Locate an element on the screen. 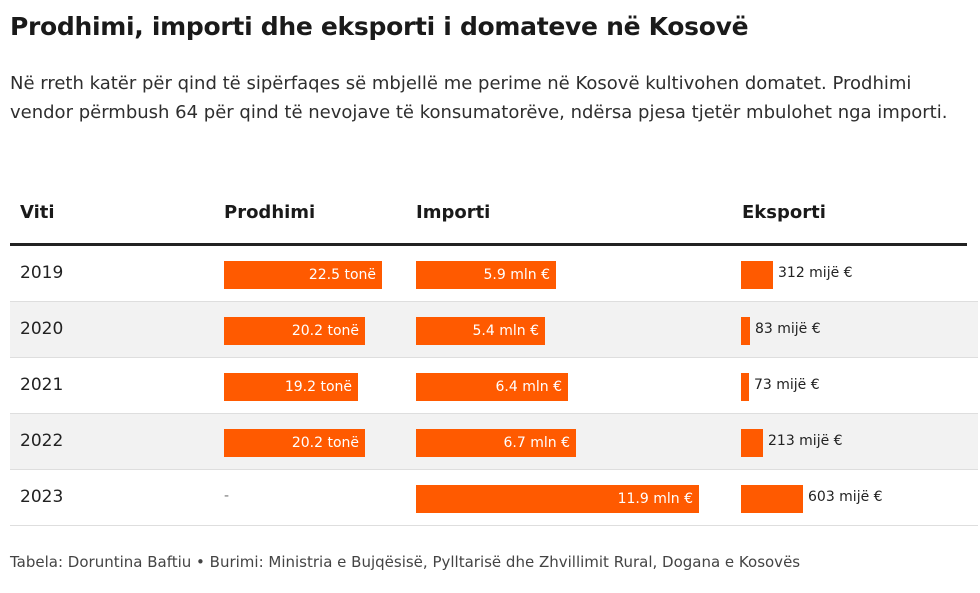 This screenshot has height=593, width=980. row-year: 2019 is located at coordinates (42, 273).